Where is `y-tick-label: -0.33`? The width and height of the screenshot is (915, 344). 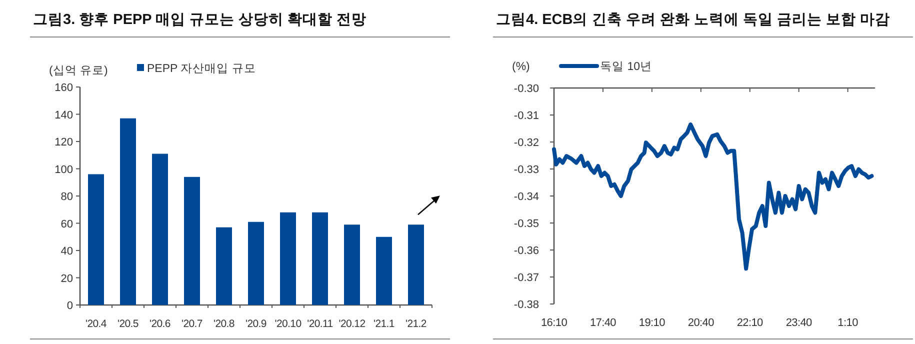 y-tick-label: -0.33 is located at coordinates (526, 170).